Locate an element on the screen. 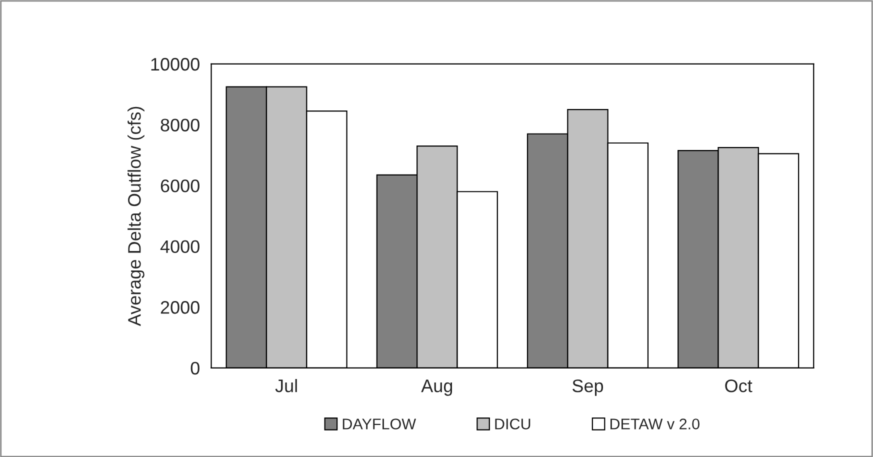 This screenshot has height=457, width=873. y-axis-title: Average Delta Outflow (cfs) is located at coordinates (136, 216).